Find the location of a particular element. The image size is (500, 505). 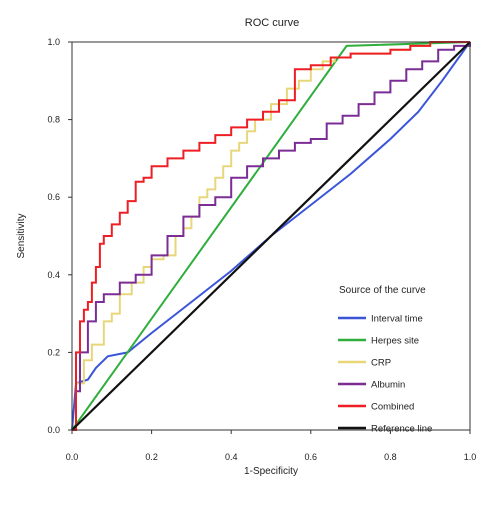

y-axis-title: Sensitivity is located at coordinates (21, 235).